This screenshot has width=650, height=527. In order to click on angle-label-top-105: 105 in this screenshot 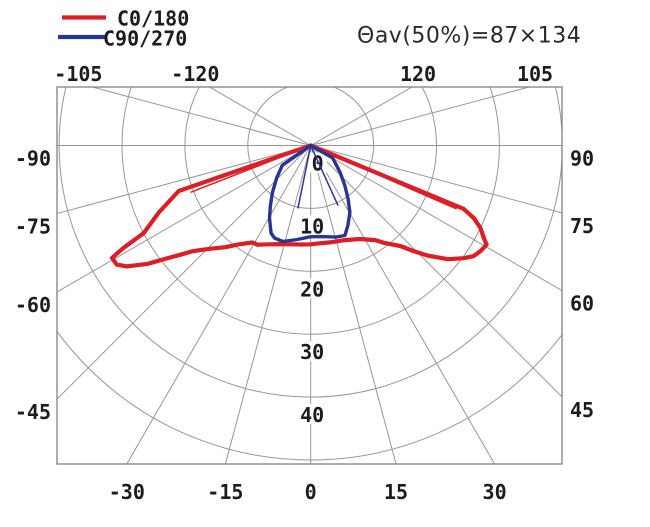, I will do `click(535, 74)`.